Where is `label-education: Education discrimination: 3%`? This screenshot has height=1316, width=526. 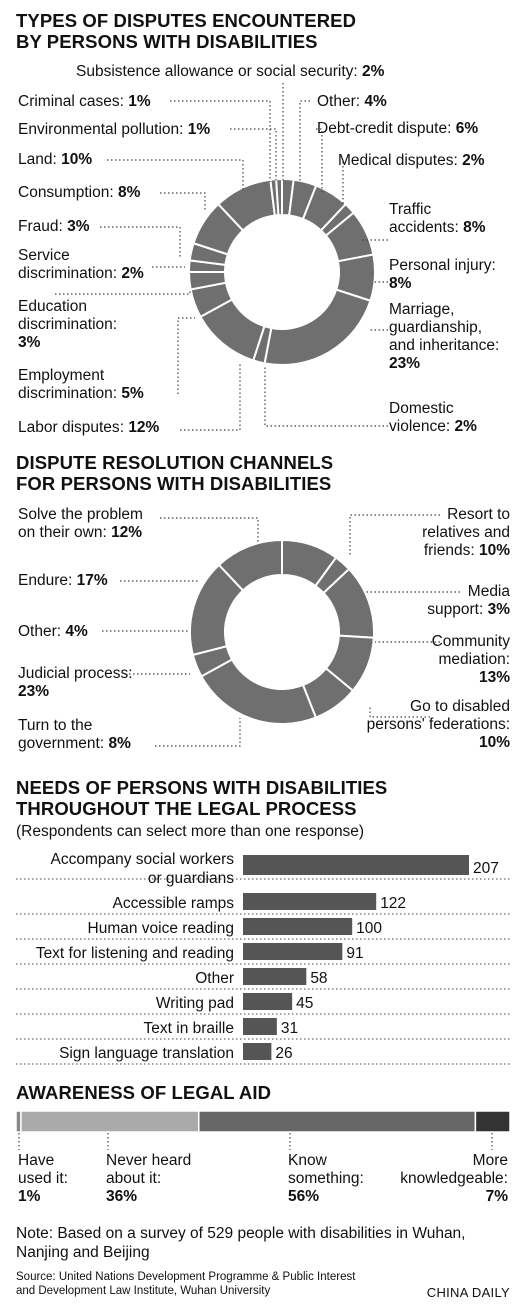 label-education: Education discrimination: 3% is located at coordinates (68, 324).